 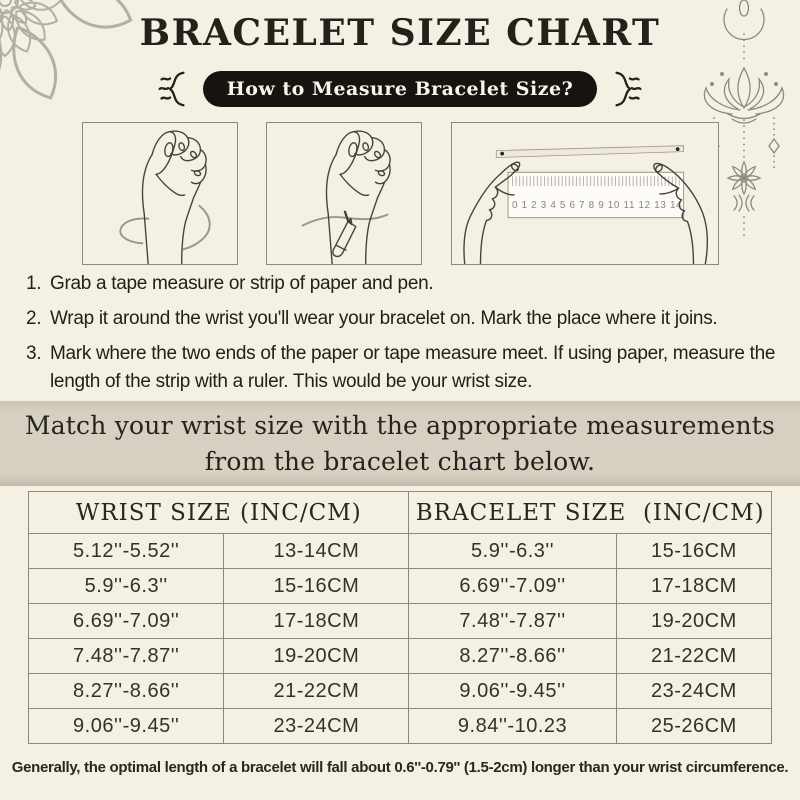 I want to click on bracelet-cm: 21-22CM, so click(x=694, y=656).